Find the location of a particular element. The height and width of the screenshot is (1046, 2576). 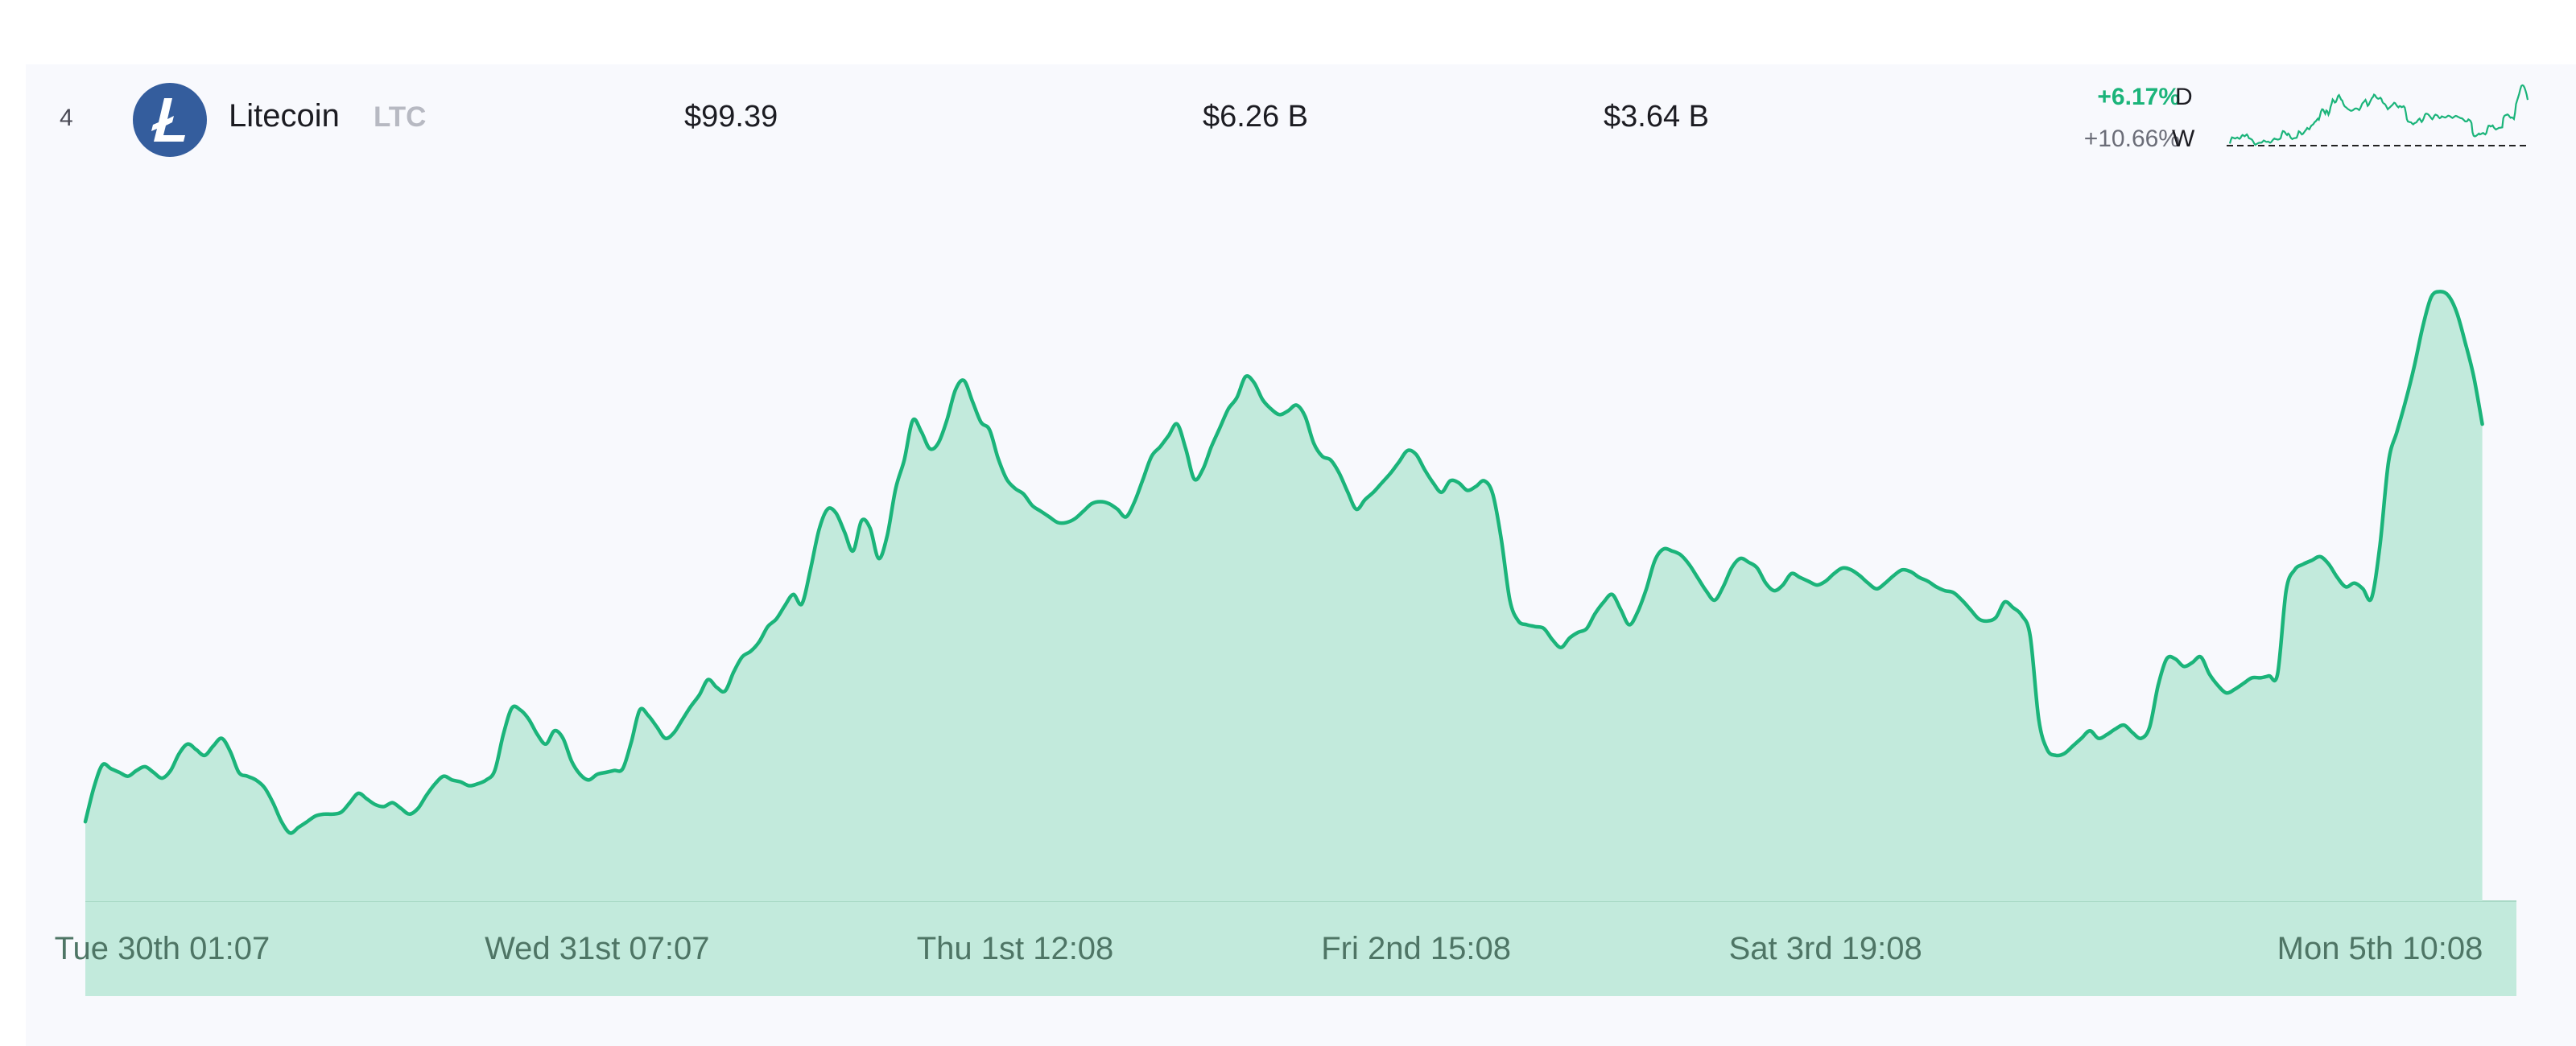

coin-symbol: LTC is located at coordinates (400, 117).